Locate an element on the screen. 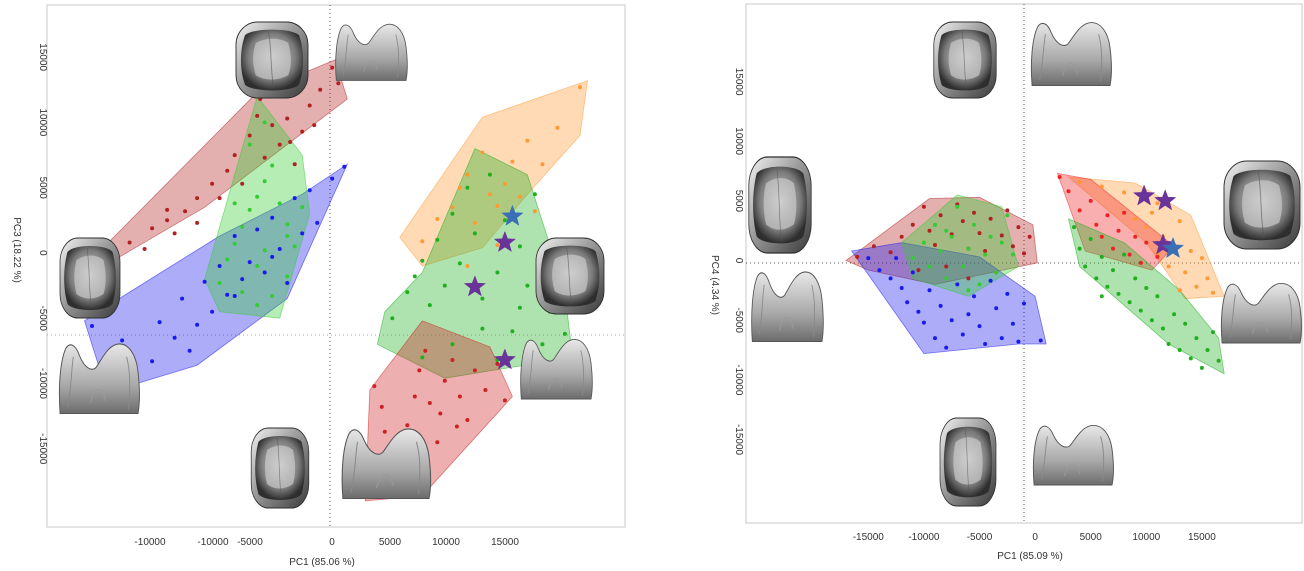  left-y-tick-label: 0 is located at coordinates (42, 253).